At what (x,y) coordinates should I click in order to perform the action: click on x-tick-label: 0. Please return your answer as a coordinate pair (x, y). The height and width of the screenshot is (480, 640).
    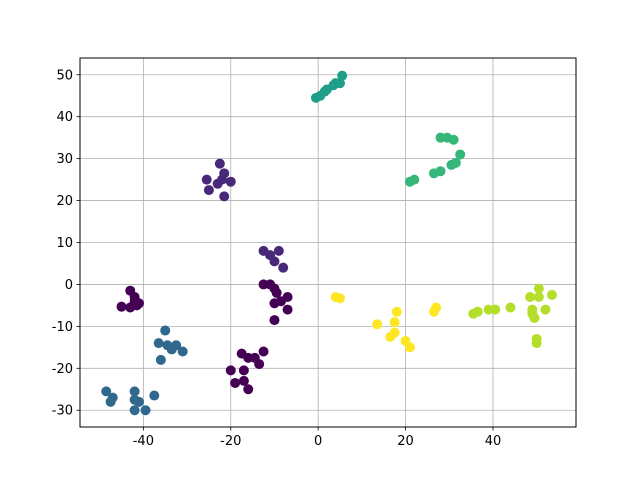
    Looking at the image, I should click on (318, 441).